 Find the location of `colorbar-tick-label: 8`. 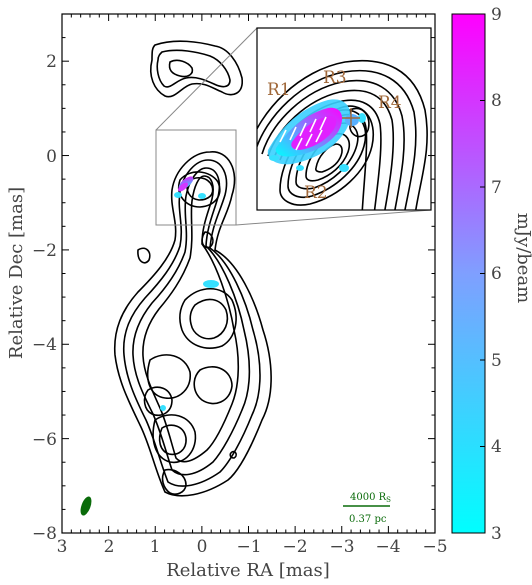

colorbar-tick-label: 8 is located at coordinates (496, 101).